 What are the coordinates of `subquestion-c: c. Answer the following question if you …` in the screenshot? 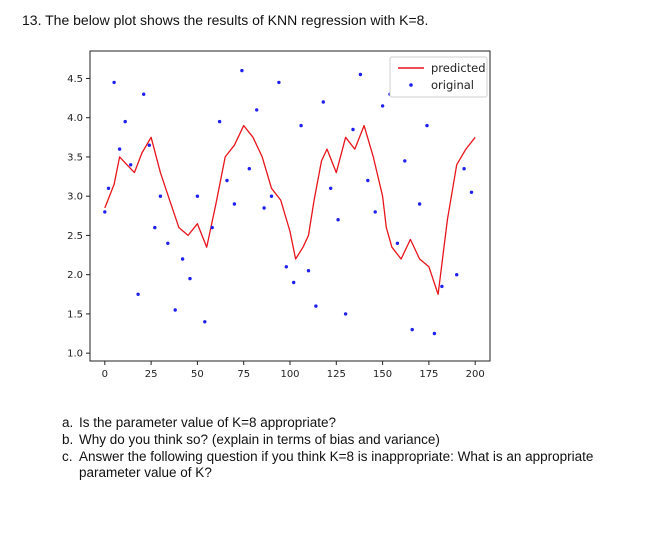 It's located at (340, 465).